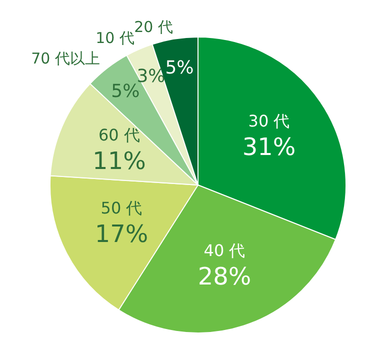 The image size is (382, 351). I want to click on data-label: 31%, so click(269, 146).